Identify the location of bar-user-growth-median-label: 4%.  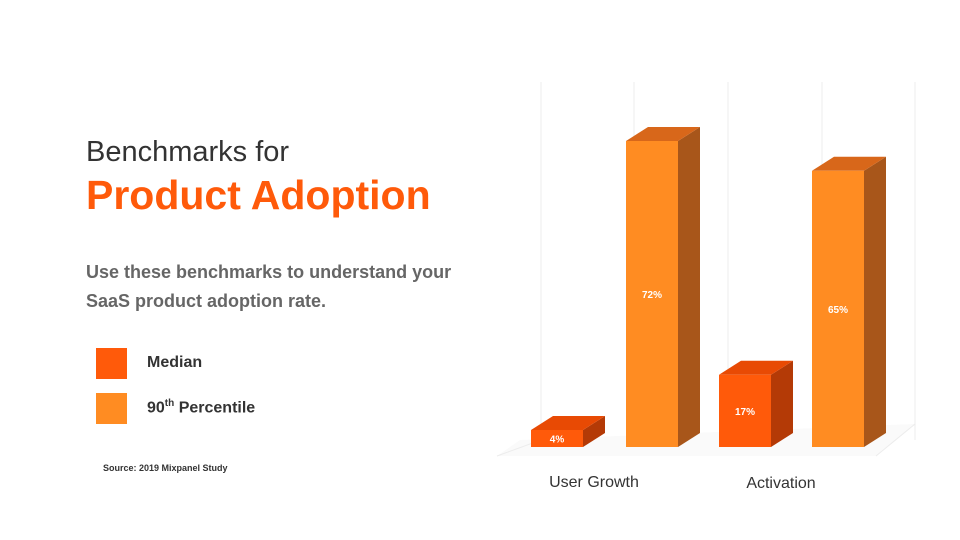
(557, 440).